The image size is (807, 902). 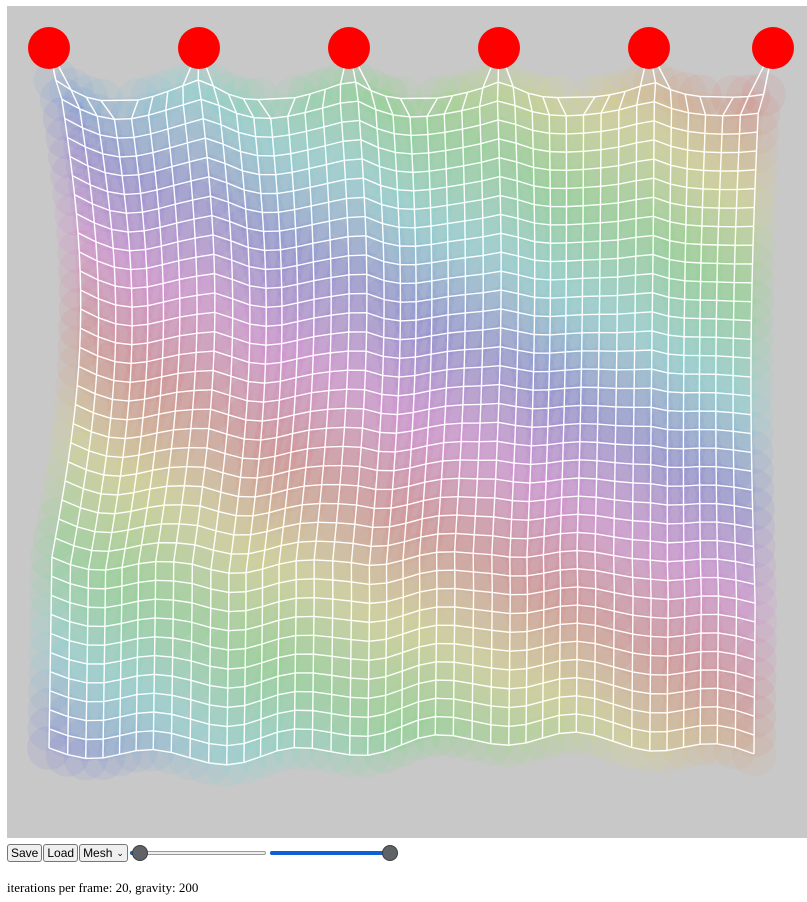 What do you see at coordinates (61, 853) in the screenshot?
I see `load-button: Load` at bounding box center [61, 853].